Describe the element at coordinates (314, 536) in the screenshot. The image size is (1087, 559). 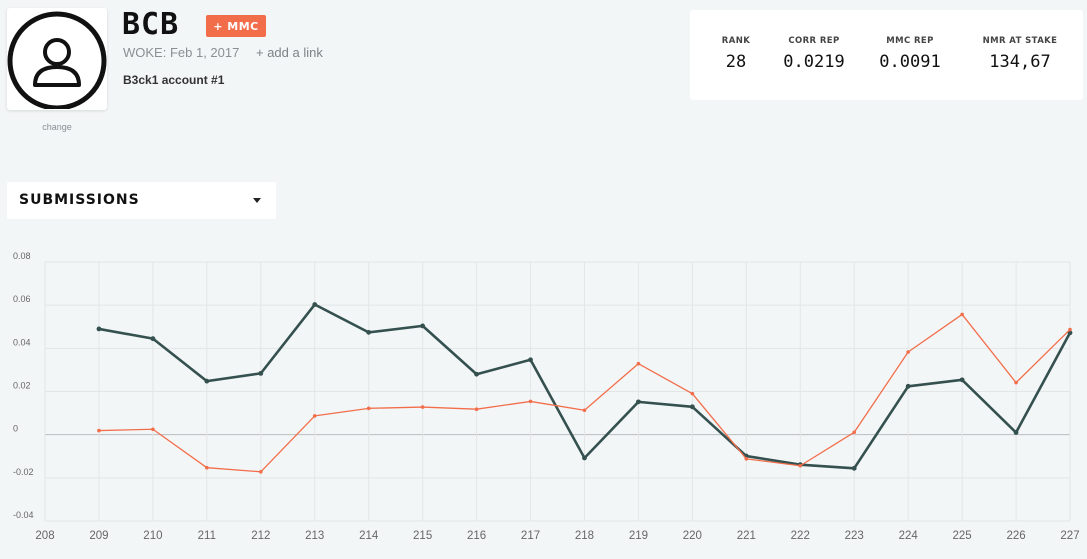
I see `x-tick-label: 213` at that location.